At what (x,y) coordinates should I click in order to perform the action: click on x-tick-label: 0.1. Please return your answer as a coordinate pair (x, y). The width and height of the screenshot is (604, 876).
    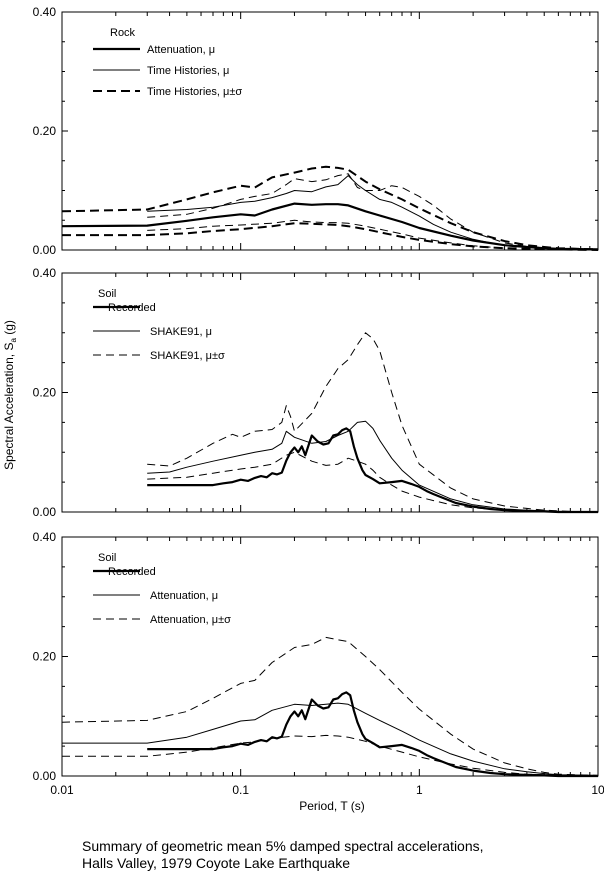
    Looking at the image, I should click on (240, 790).